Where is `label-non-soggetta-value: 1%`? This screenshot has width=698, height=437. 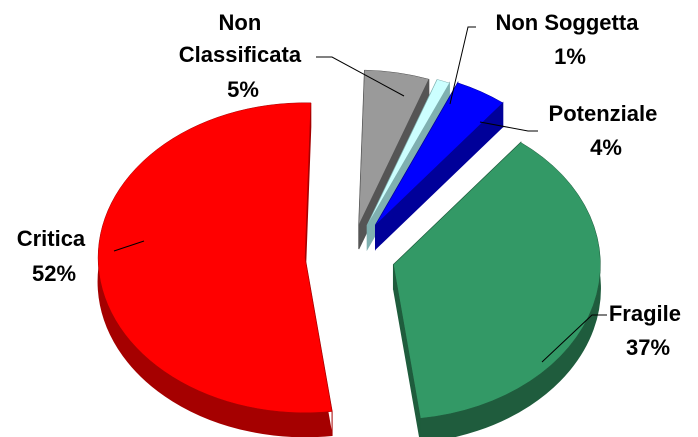 label-non-soggetta-value: 1% is located at coordinates (570, 56).